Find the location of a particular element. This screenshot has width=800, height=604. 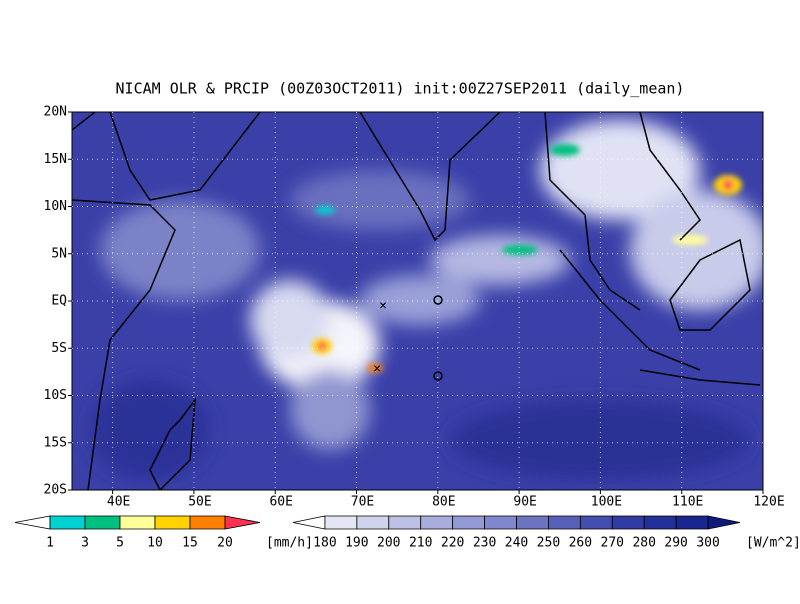

lon-label: 40E is located at coordinates (118, 502).